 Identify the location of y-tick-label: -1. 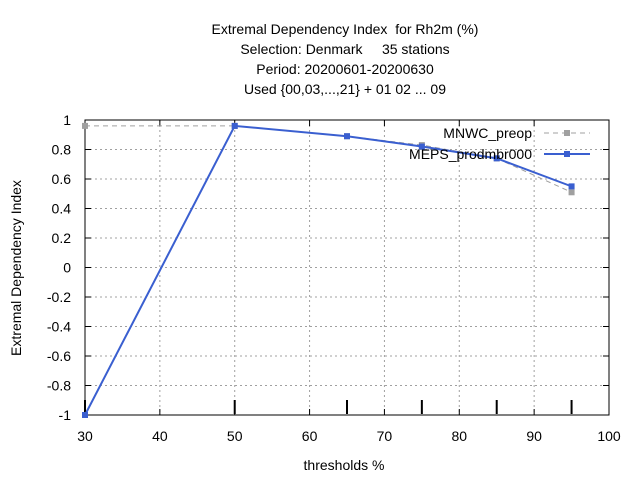
(65, 415).